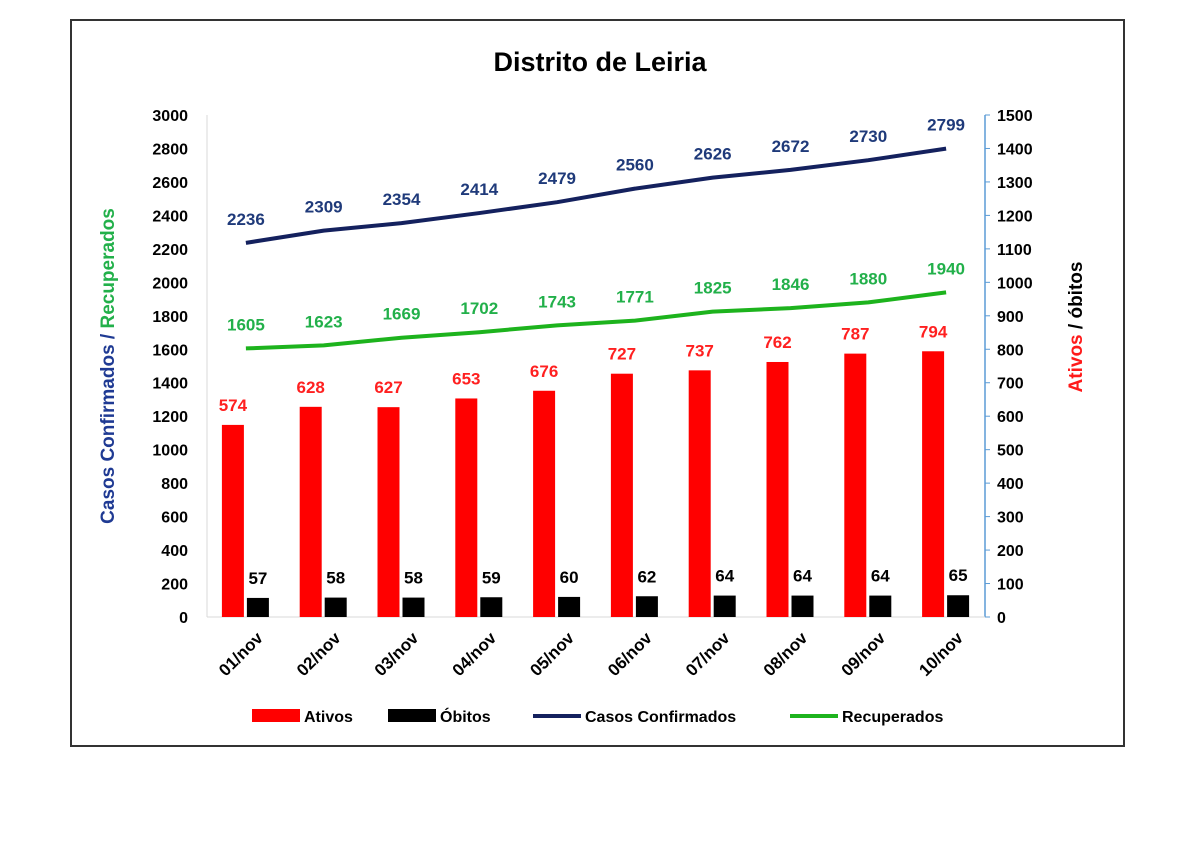 The image size is (1200, 868). I want to click on right-tick-label: 200, so click(1010, 551).